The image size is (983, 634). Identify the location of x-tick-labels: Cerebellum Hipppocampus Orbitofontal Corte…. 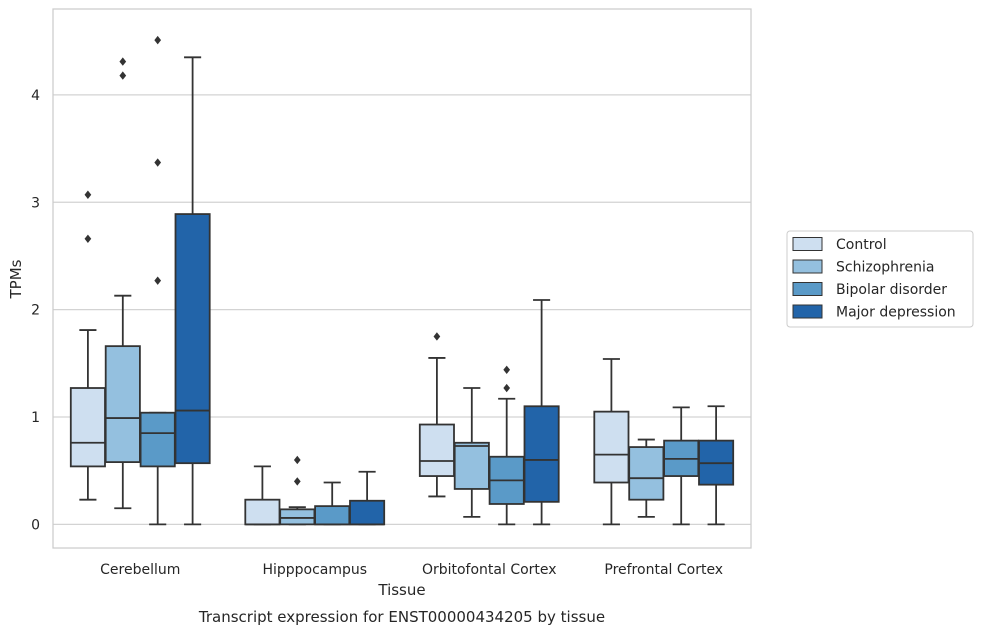
(411, 570).